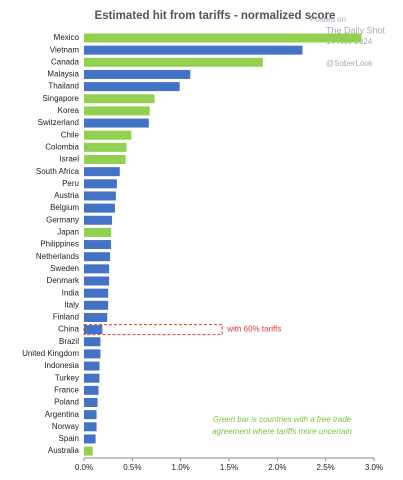 The width and height of the screenshot is (403, 480). Describe the element at coordinates (67, 37) in the screenshot. I see `y-tick-label: Mexico` at that location.